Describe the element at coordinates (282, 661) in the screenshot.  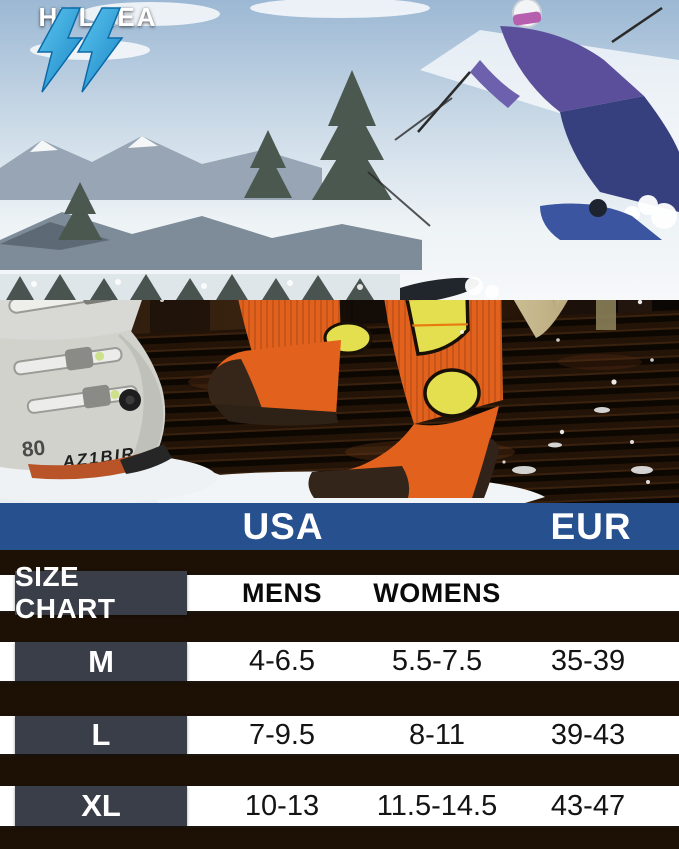
I see `m-mens-value: 4-6.5` at that location.